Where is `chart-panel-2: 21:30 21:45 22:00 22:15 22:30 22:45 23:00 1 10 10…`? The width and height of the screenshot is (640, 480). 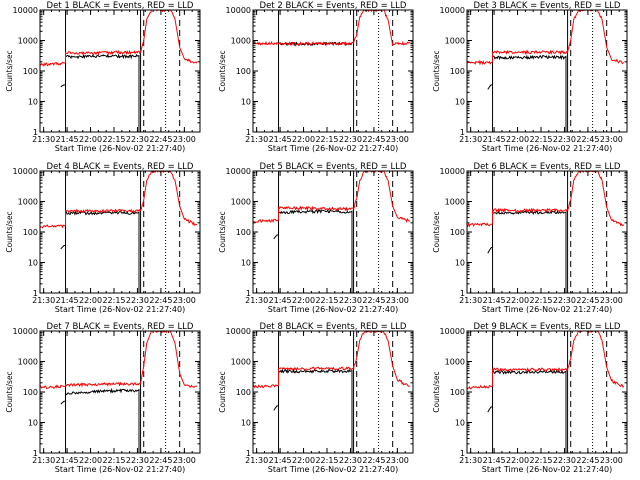
chart-panel-2: 21:30 21:45 22:00 22:15 22:30 22:45 23:00 1 10 10… is located at coordinates (316, 77).